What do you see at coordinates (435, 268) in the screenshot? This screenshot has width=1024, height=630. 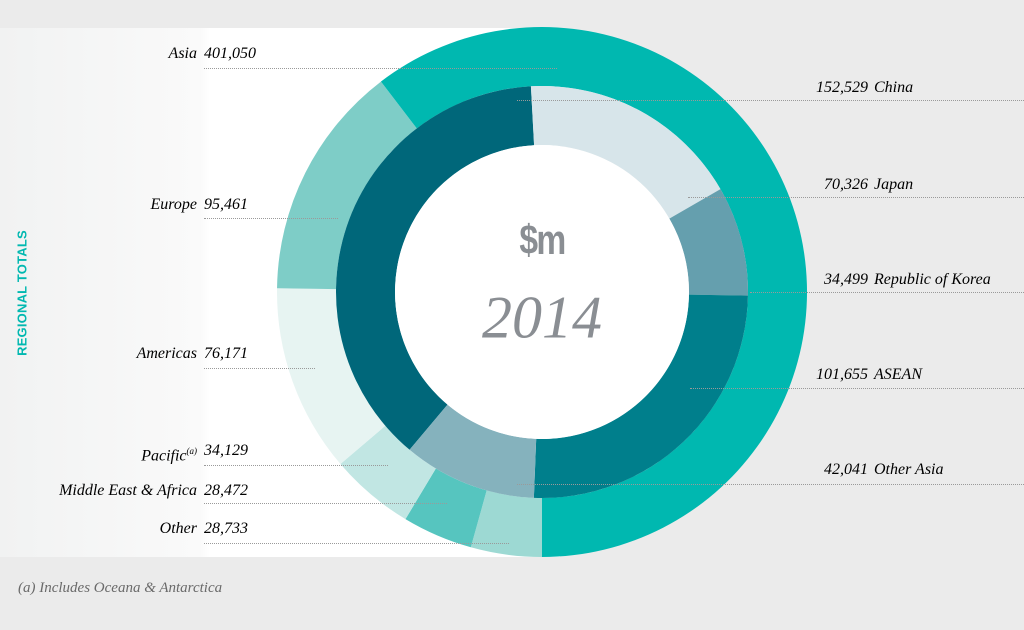 I see `inner-segment-china` at bounding box center [435, 268].